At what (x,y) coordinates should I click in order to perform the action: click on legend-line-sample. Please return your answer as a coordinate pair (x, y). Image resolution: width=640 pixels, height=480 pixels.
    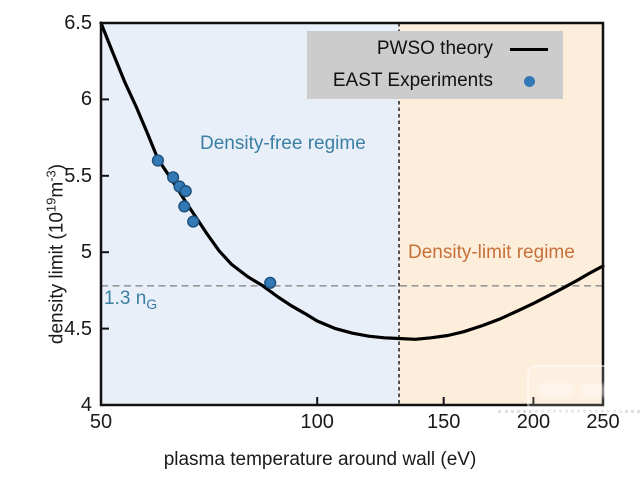
    Looking at the image, I should click on (529, 49).